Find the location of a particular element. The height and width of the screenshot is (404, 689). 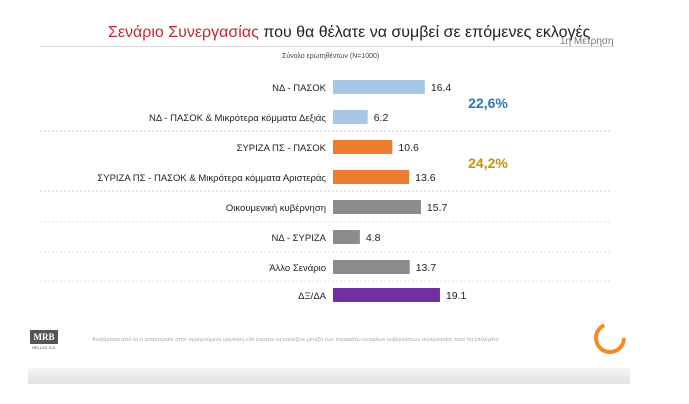

measurement-label: 1η Μέτρηση is located at coordinates (587, 41).